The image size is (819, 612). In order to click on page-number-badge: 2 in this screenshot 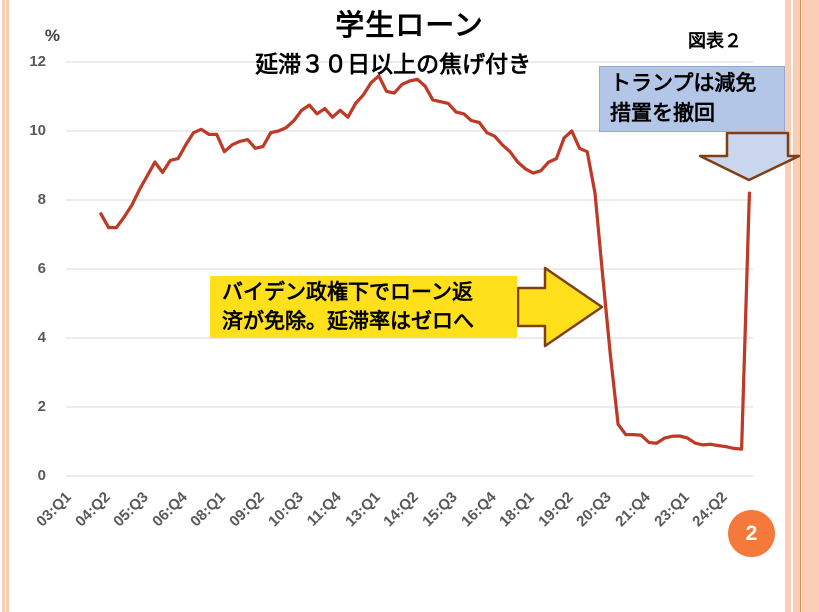, I will do `click(751, 533)`.